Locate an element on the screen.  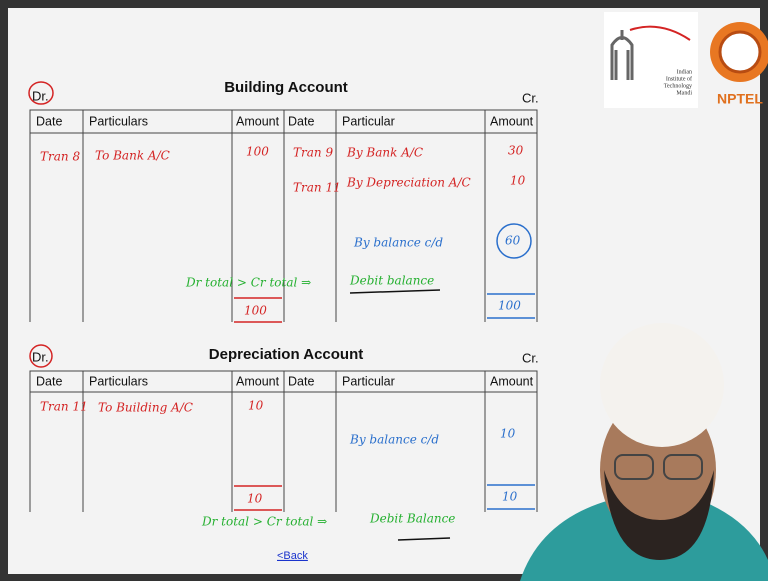
debit-total: 100 is located at coordinates (255, 311).